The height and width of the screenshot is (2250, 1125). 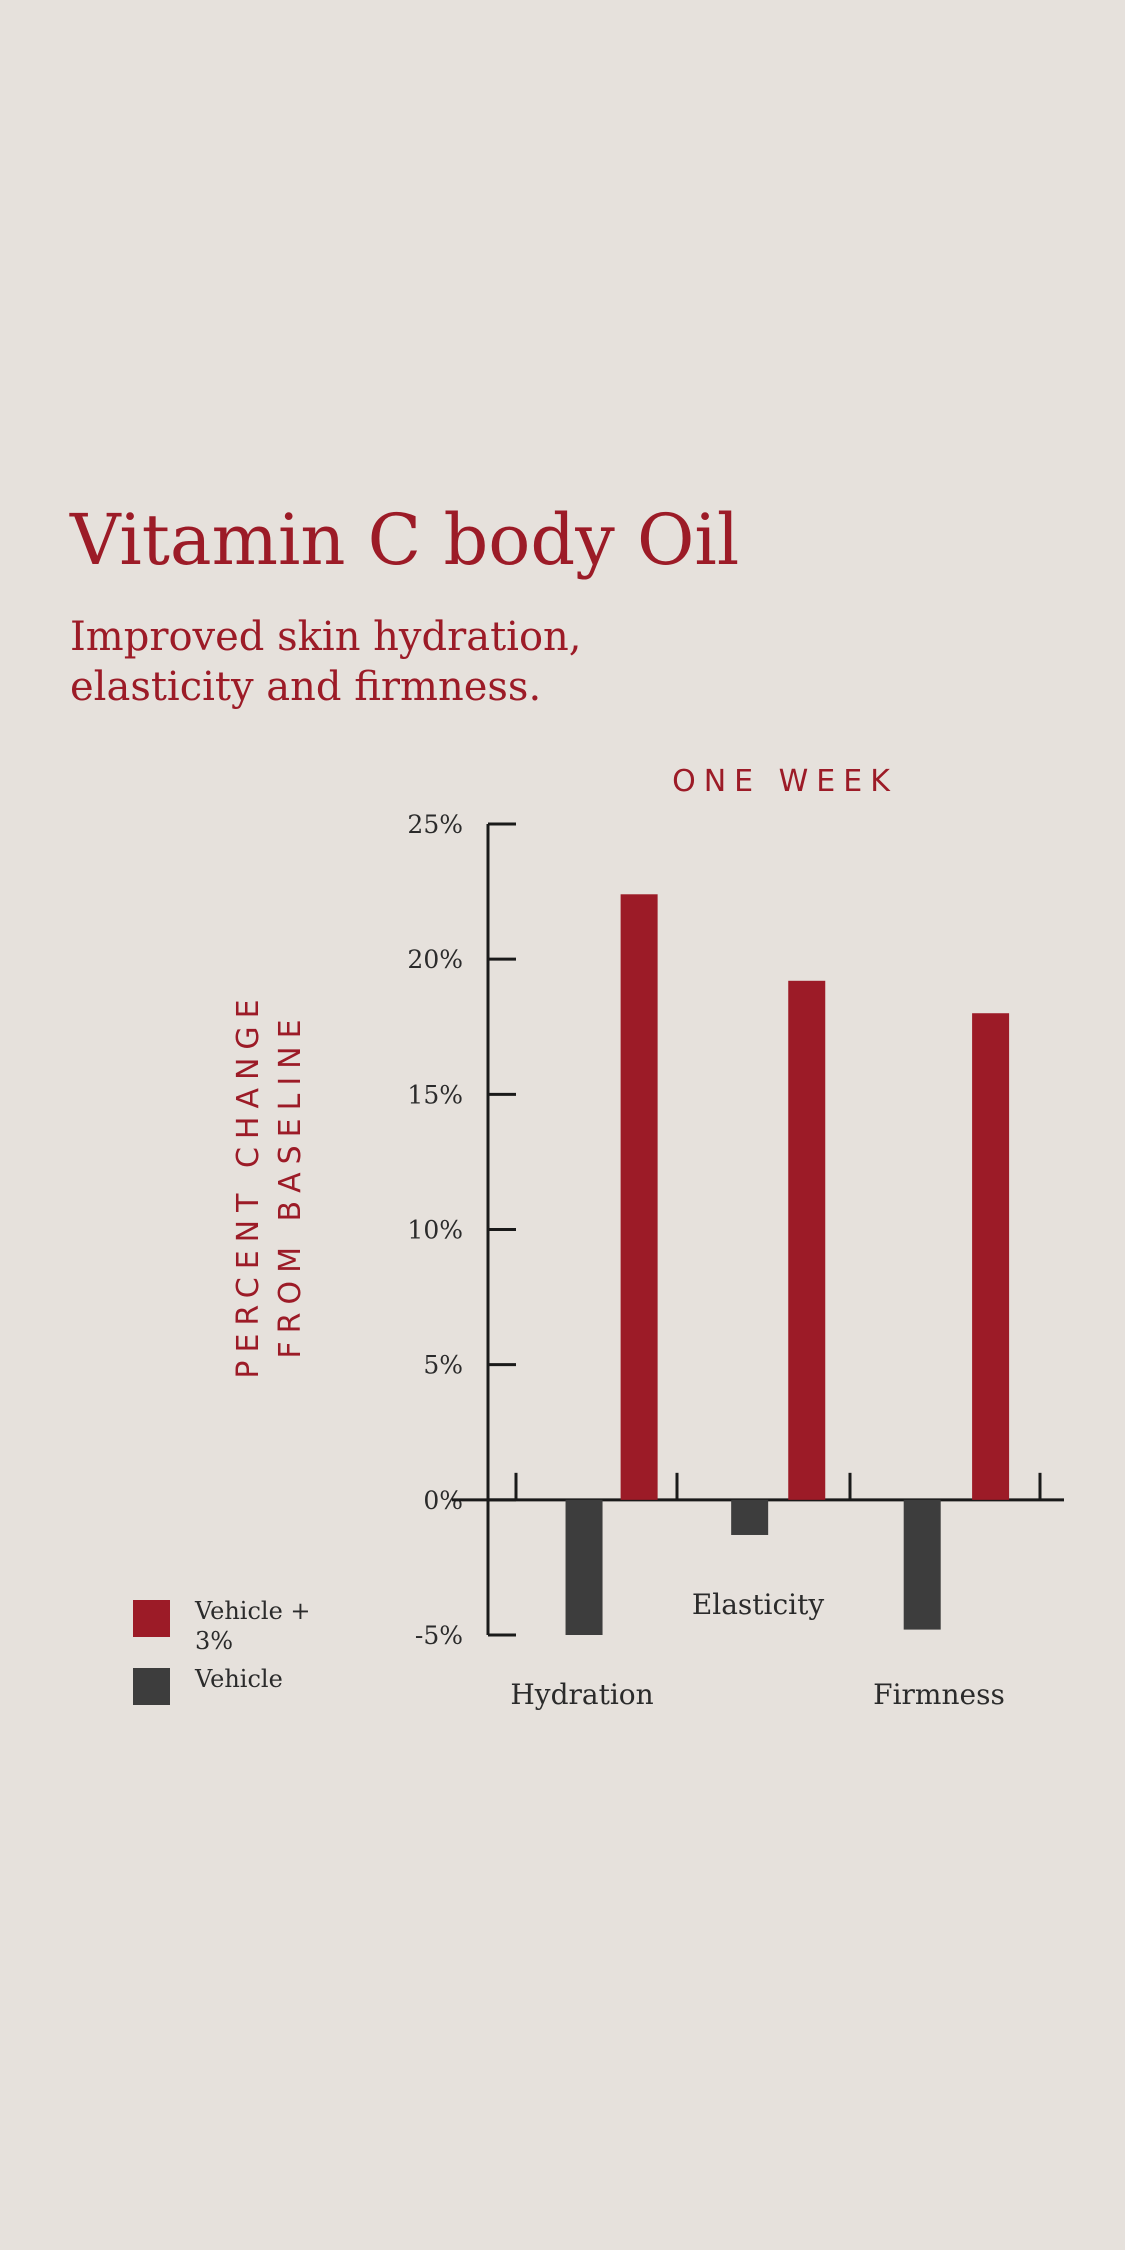 What do you see at coordinates (750, 1517) in the screenshot?
I see `bar-vehicle-elasticity` at bounding box center [750, 1517].